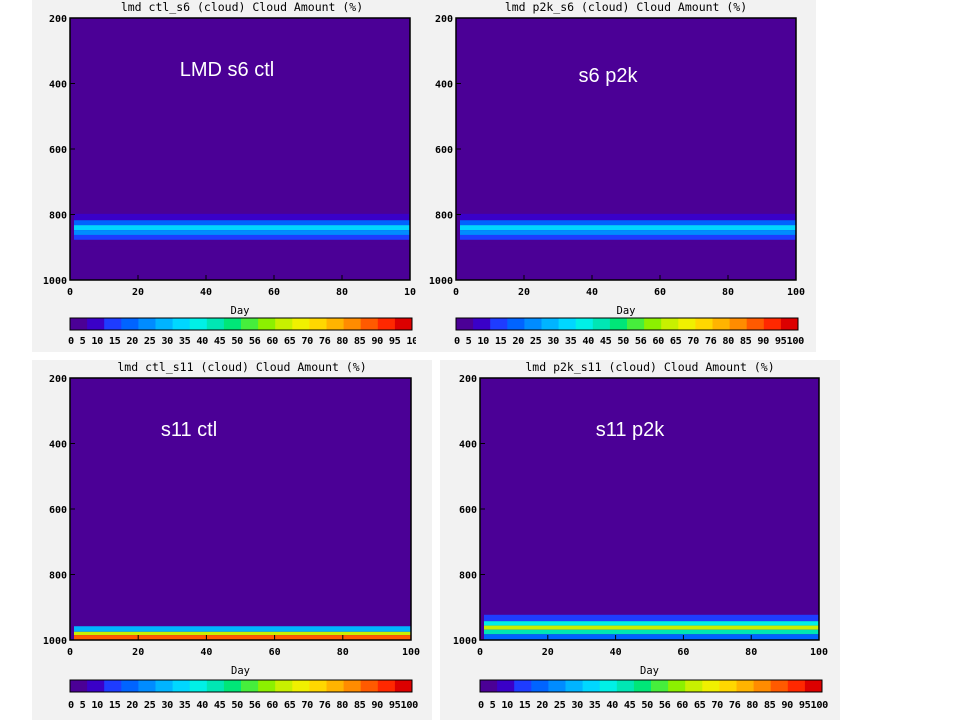 The width and height of the screenshot is (960, 720). I want to click on x-tick-label: 60, so click(683, 652).